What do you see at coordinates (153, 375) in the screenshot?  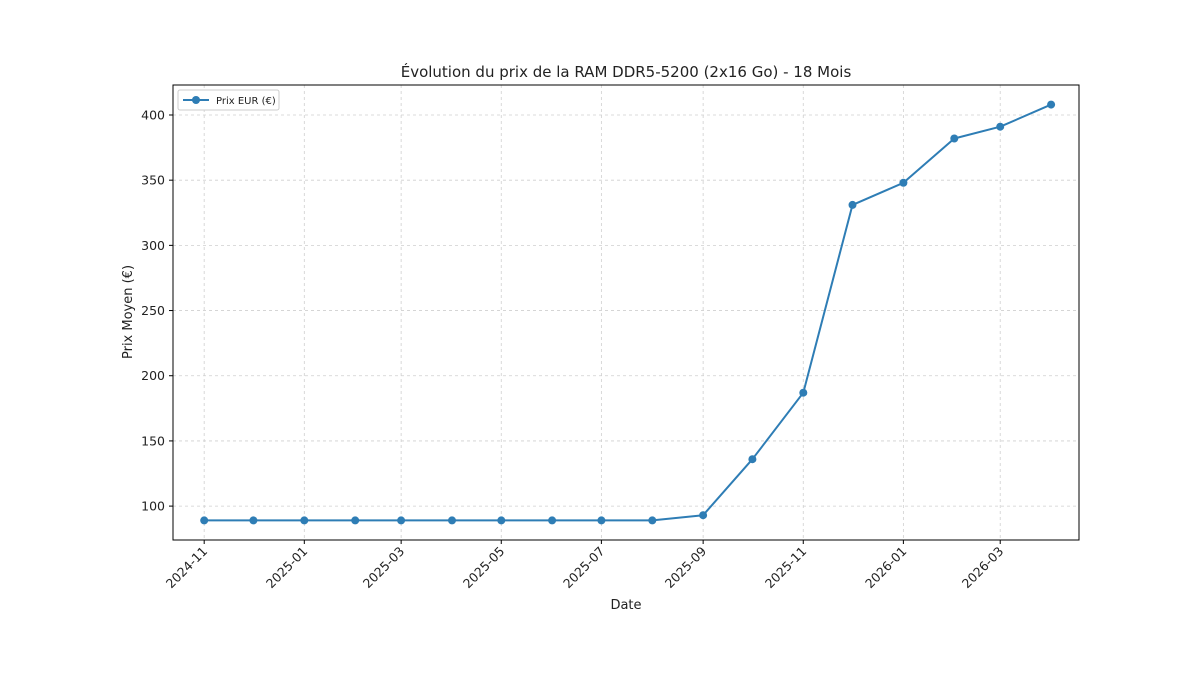 I see `y-tick-label: 200` at bounding box center [153, 375].